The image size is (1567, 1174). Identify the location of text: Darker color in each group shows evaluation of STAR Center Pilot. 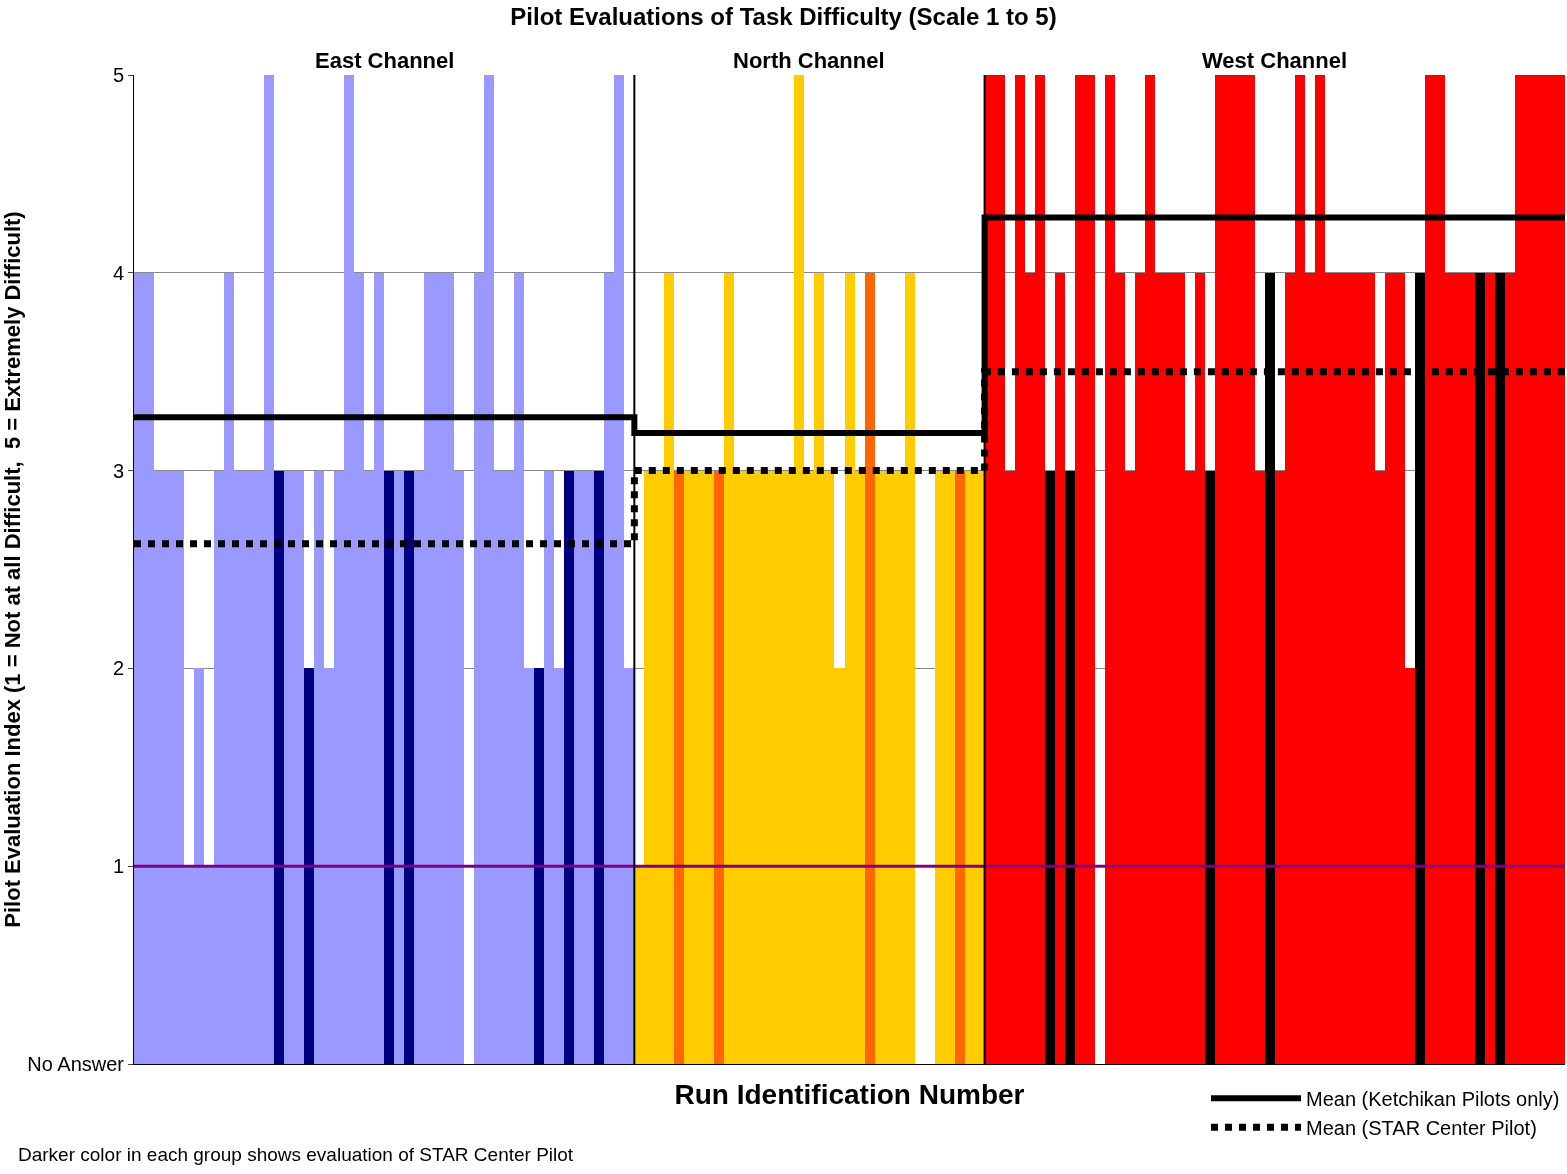
(296, 1154).